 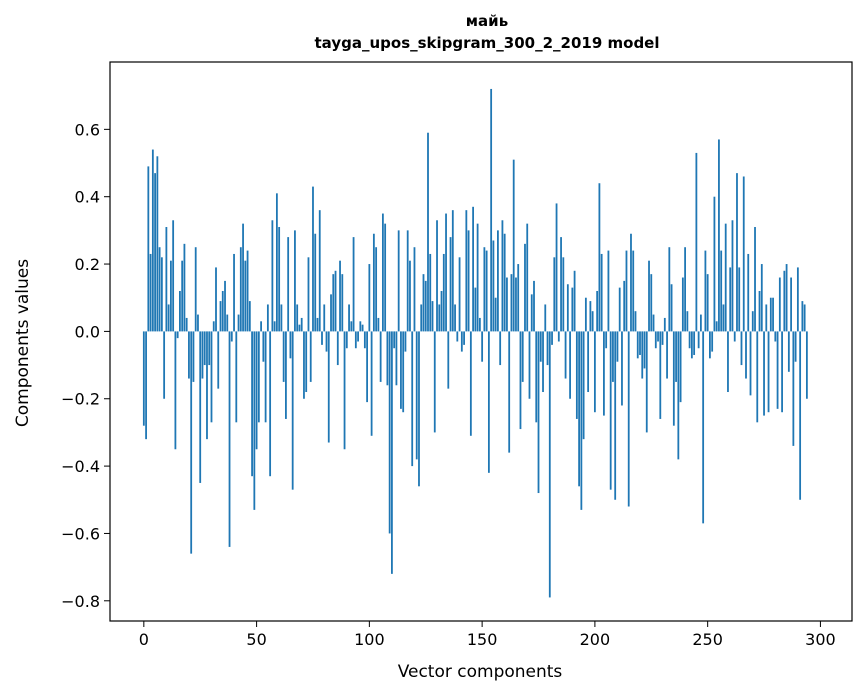 What do you see at coordinates (820, 639) in the screenshot?
I see `x-tick-label: 300` at bounding box center [820, 639].